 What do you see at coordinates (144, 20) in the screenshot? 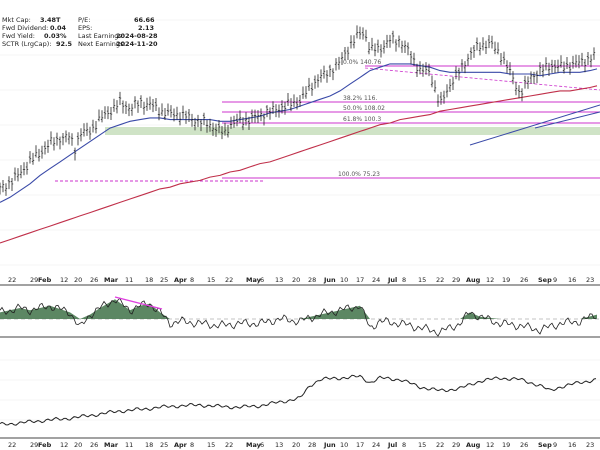
I see `pe-value: 66.66` at bounding box center [144, 20].